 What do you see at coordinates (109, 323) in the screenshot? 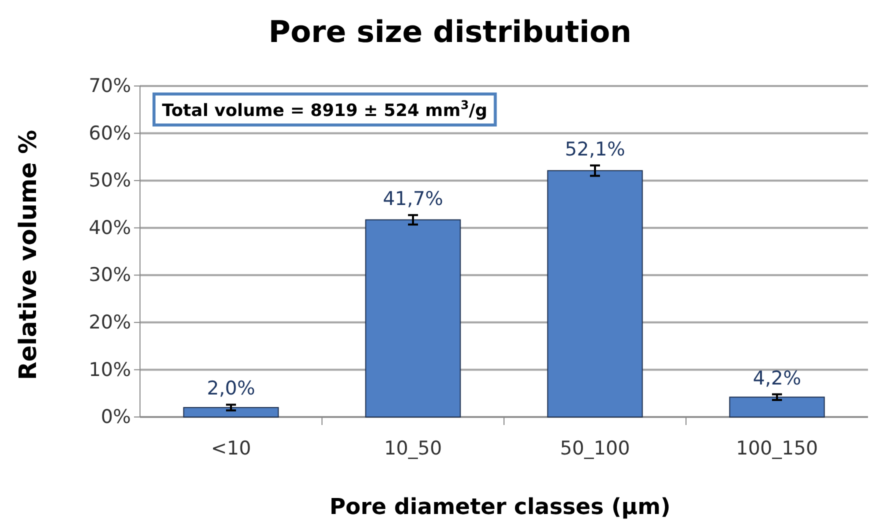
I see `y-tick-label: 20%` at bounding box center [109, 323].